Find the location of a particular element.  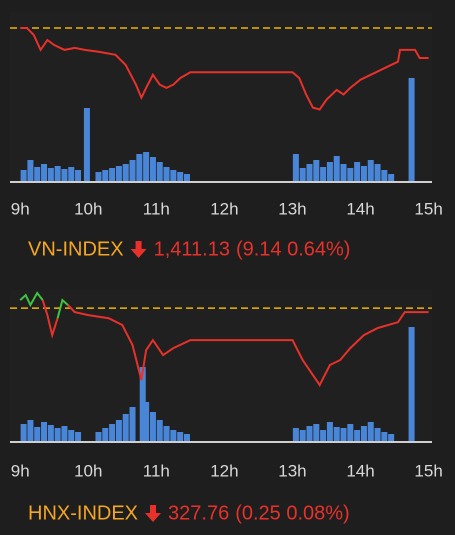

index-close: 1,411.13 is located at coordinates (192, 249).